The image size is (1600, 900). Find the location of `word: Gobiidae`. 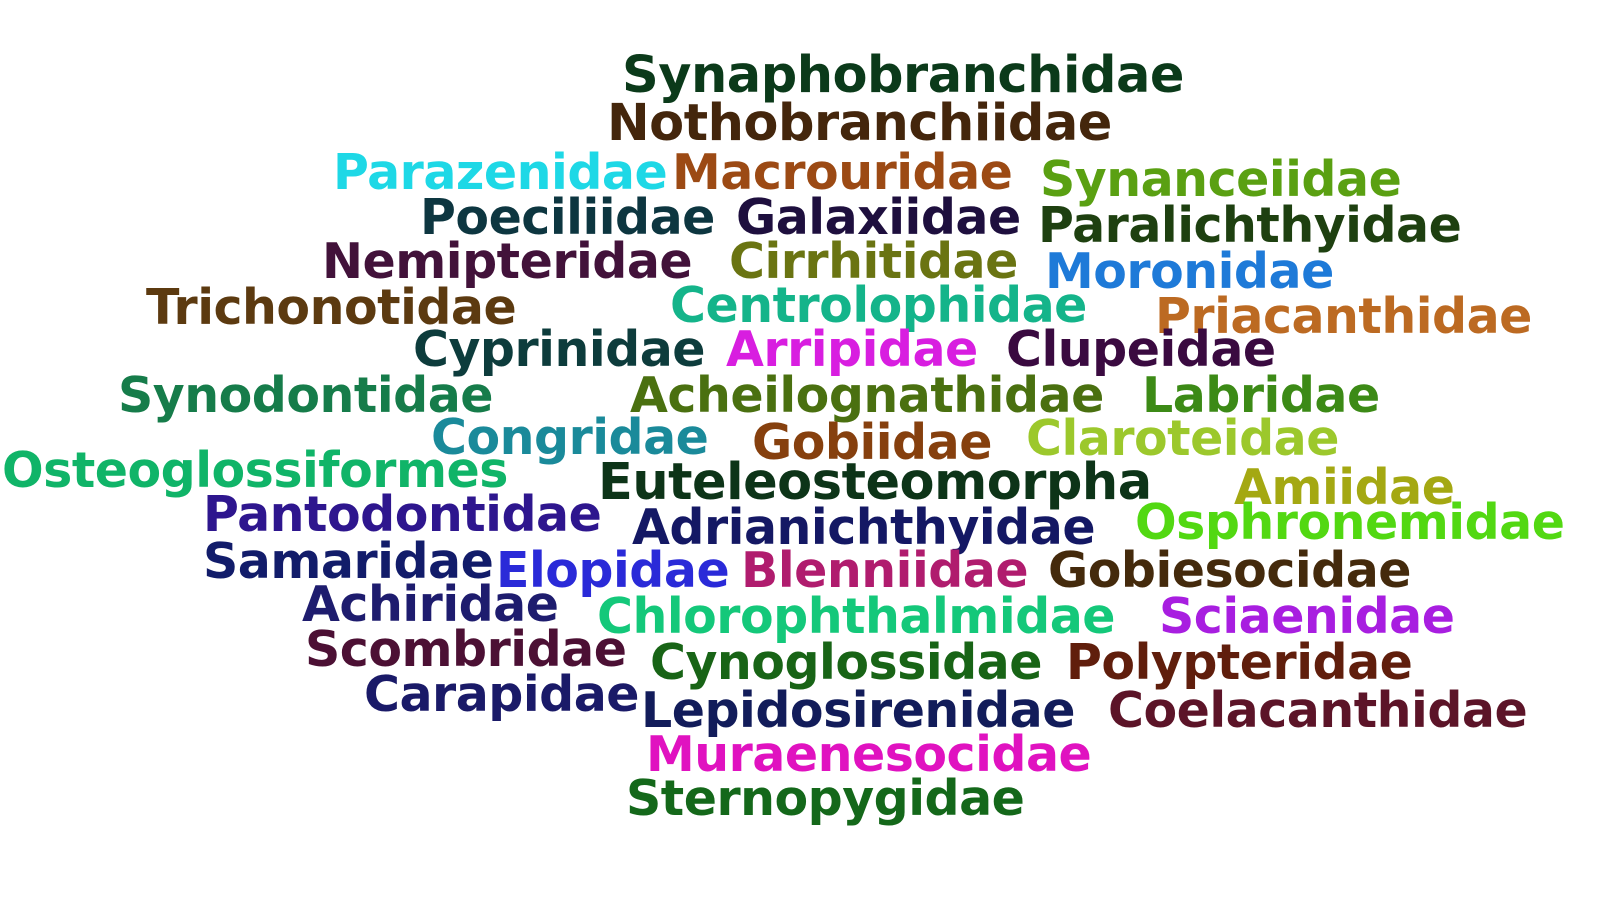

word: Gobiidae is located at coordinates (872, 442).